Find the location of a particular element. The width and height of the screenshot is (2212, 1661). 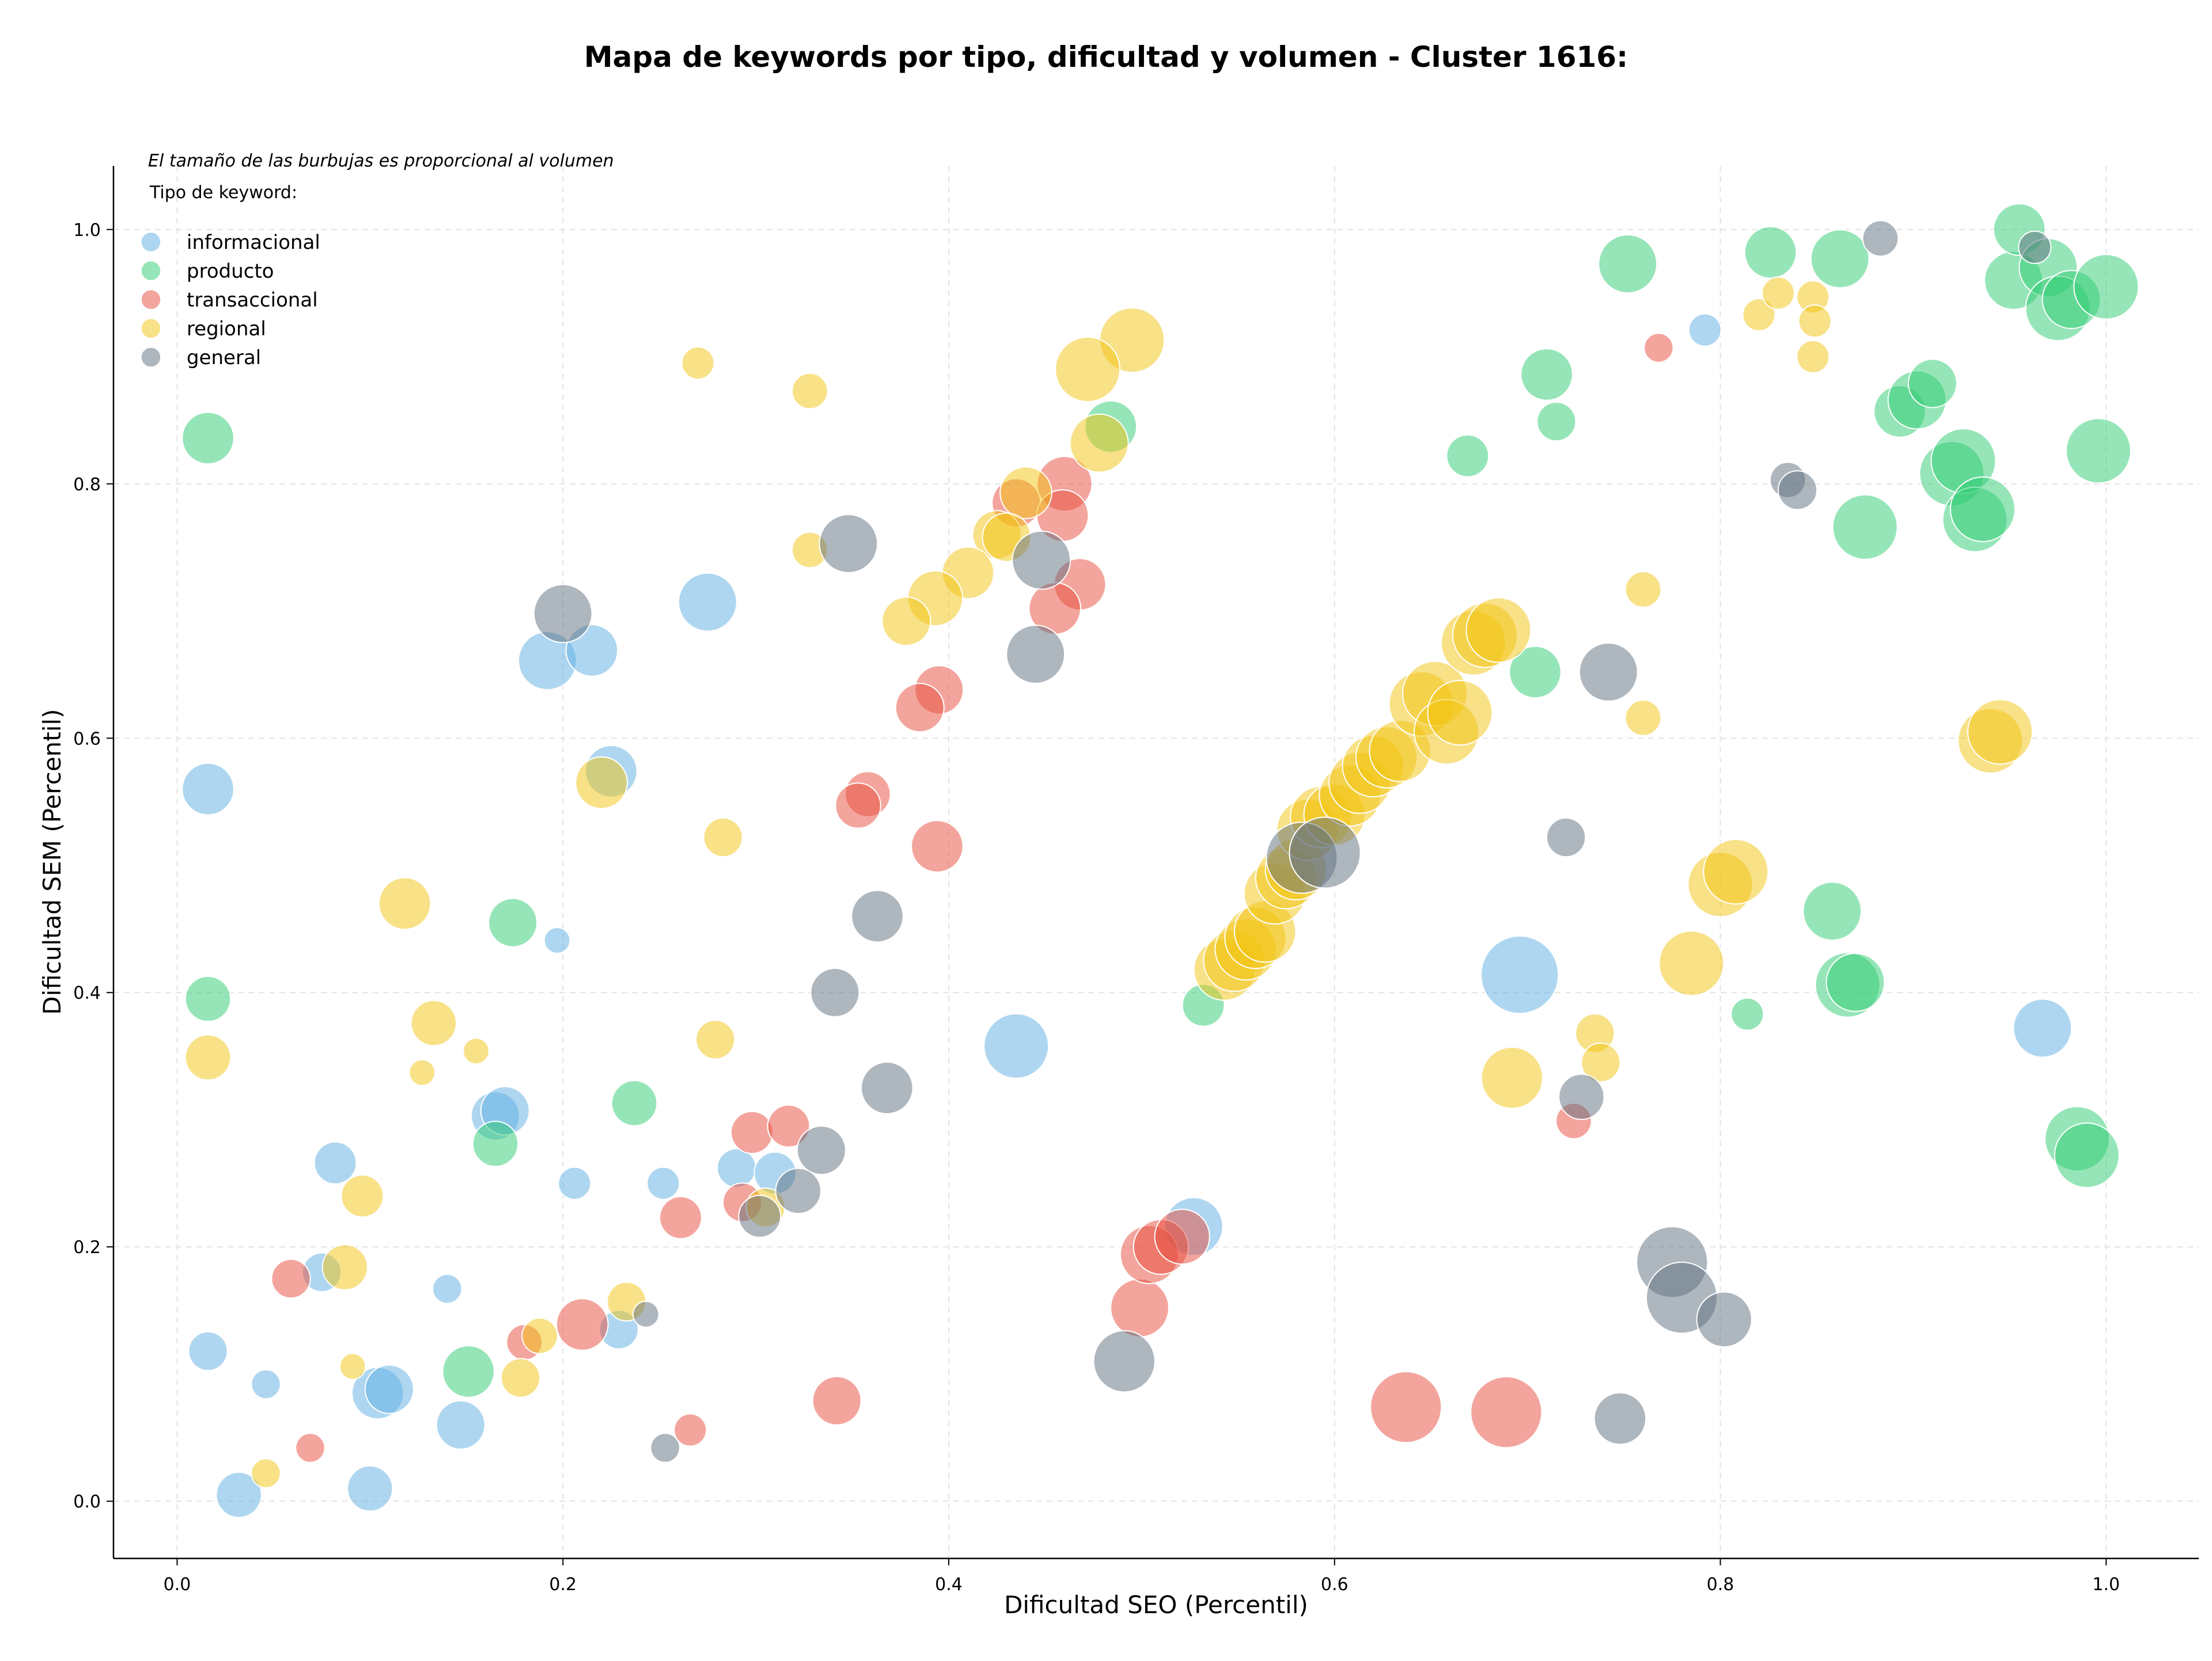

legend-marker-informacional is located at coordinates (151, 242).